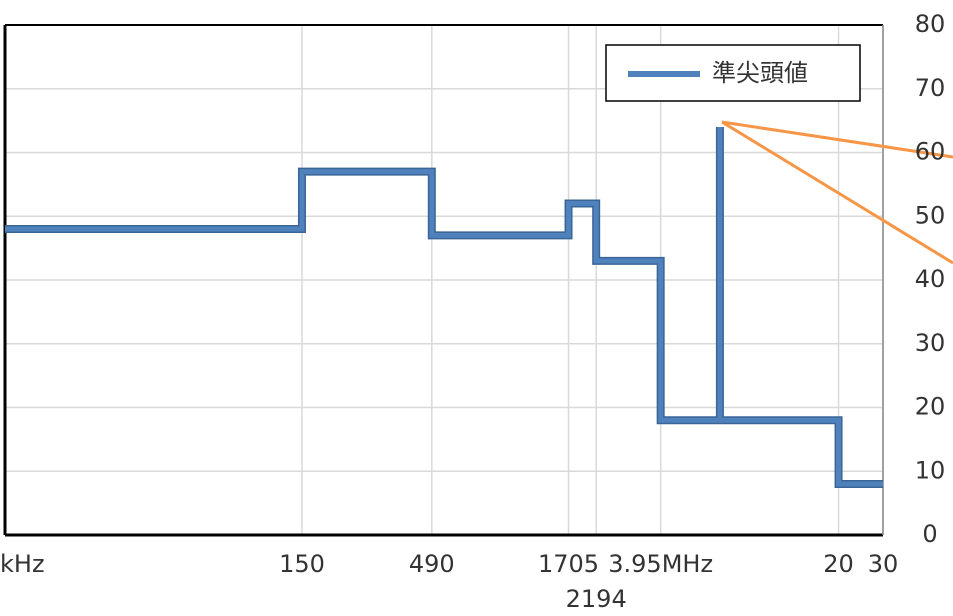 This screenshot has width=953, height=616. I want to click on y-tick-label: 20, so click(930, 407).